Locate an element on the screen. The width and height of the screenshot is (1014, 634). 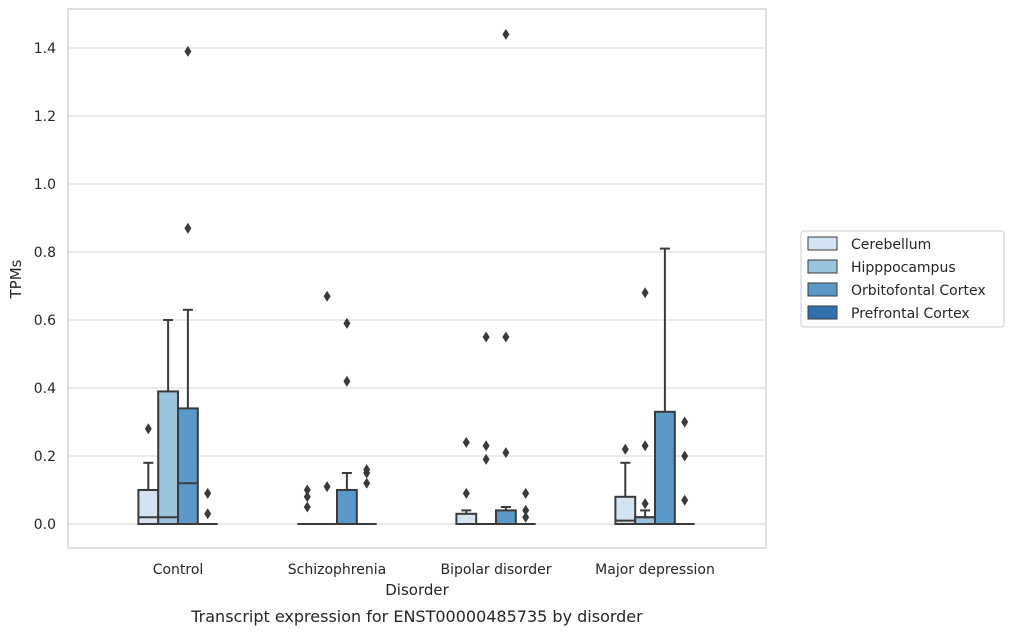
legend-frame is located at coordinates (902, 279).